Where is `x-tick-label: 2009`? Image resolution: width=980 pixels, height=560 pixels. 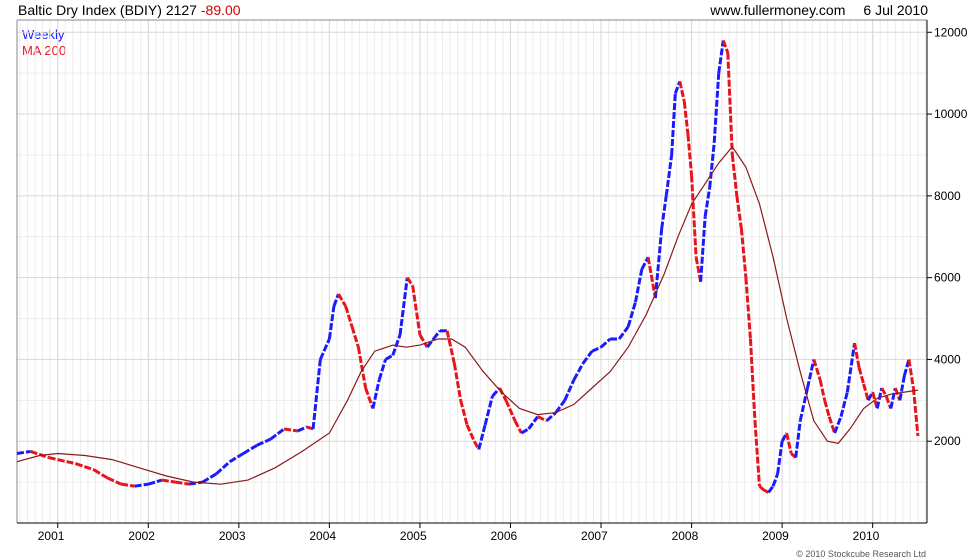 x-tick-label: 2009 is located at coordinates (775, 536).